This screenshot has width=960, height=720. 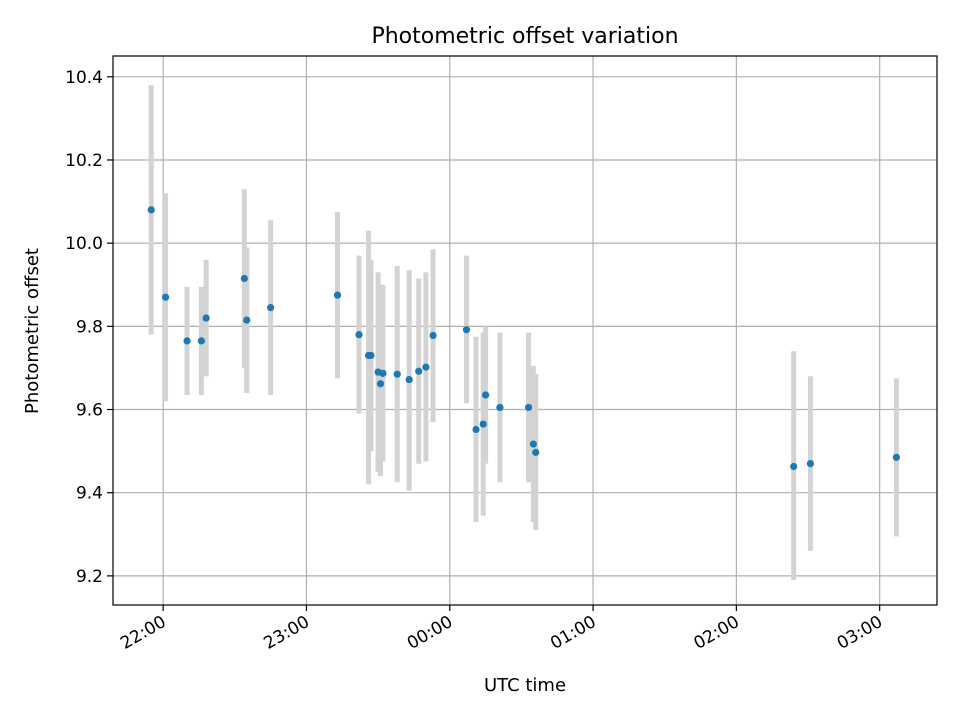 I want to click on x-tick-label: 22:00, so click(x=143, y=633).